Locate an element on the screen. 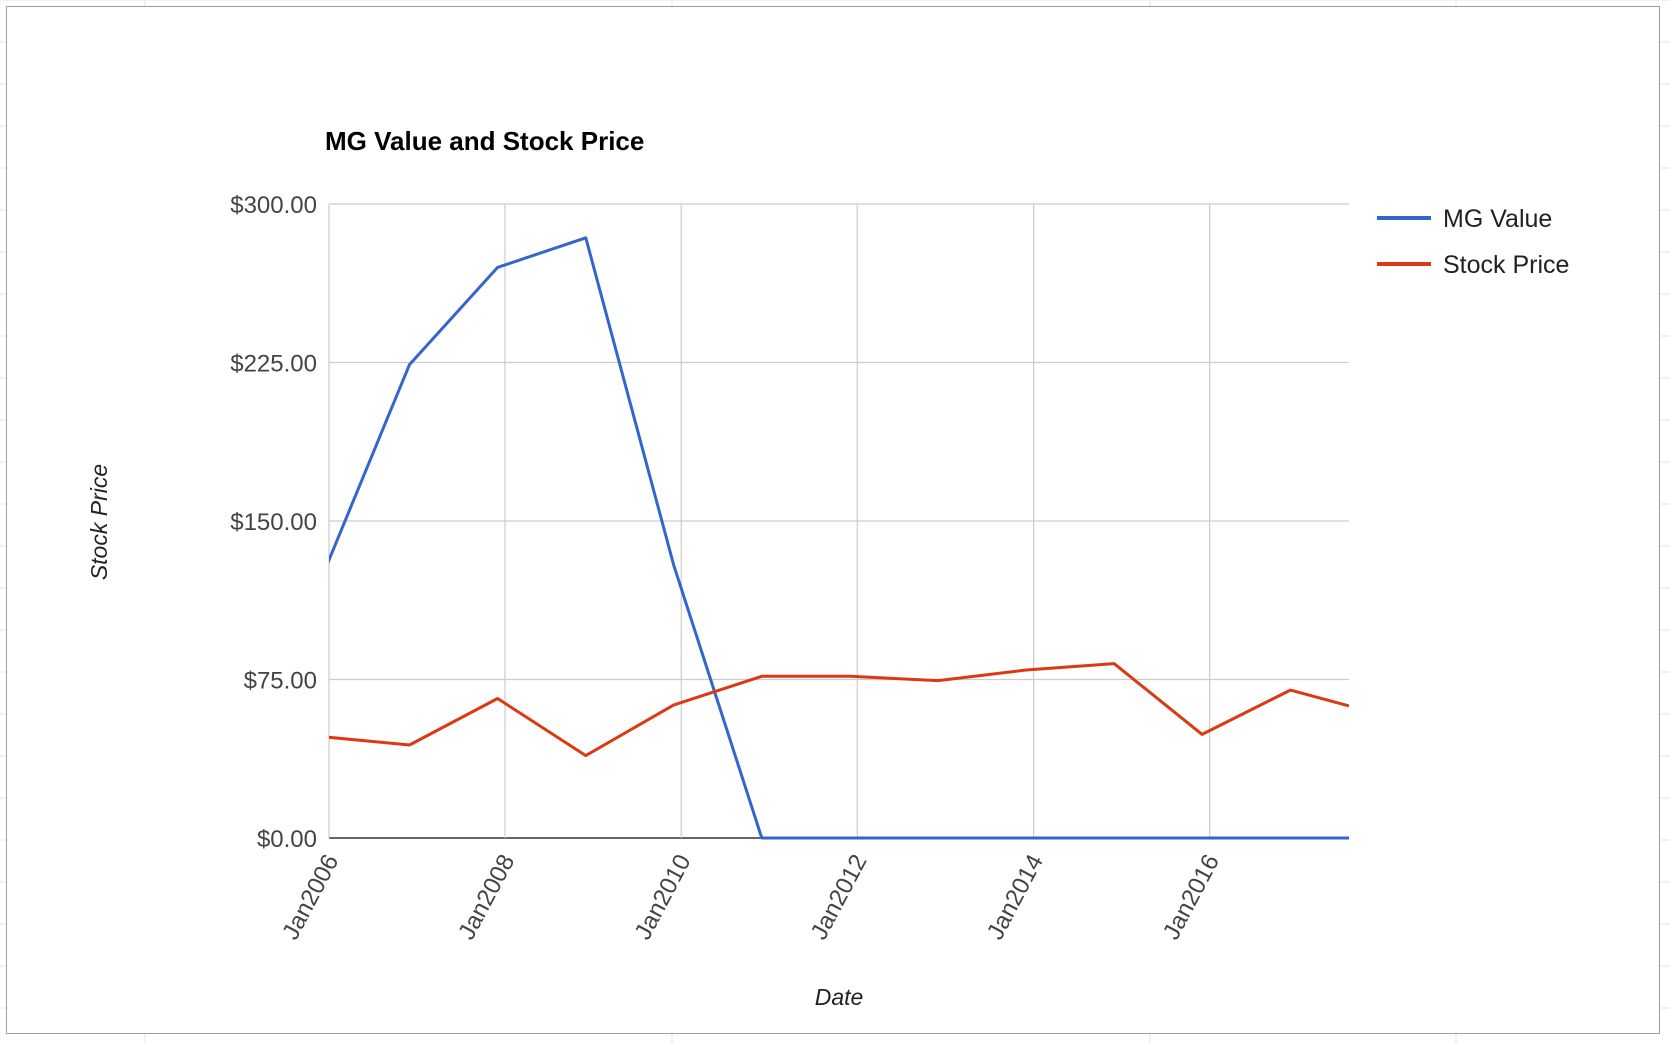 Image resolution: width=1670 pixels, height=1043 pixels. chart-title: MG Value and Stock Price is located at coordinates (484, 141).